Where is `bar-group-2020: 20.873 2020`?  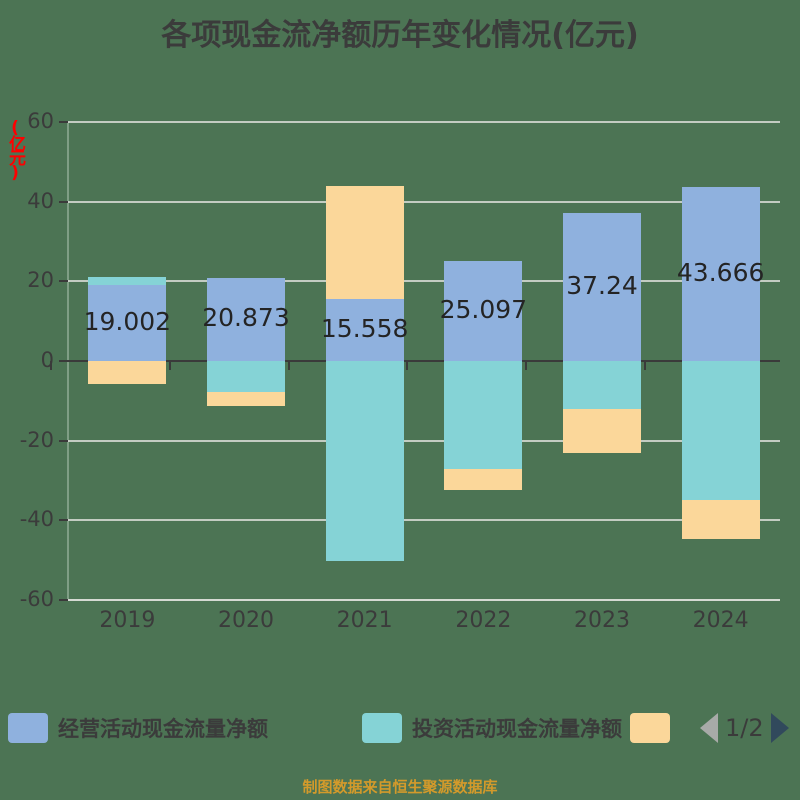
bar-group-2020: 20.873 2020 is located at coordinates (229, 377).